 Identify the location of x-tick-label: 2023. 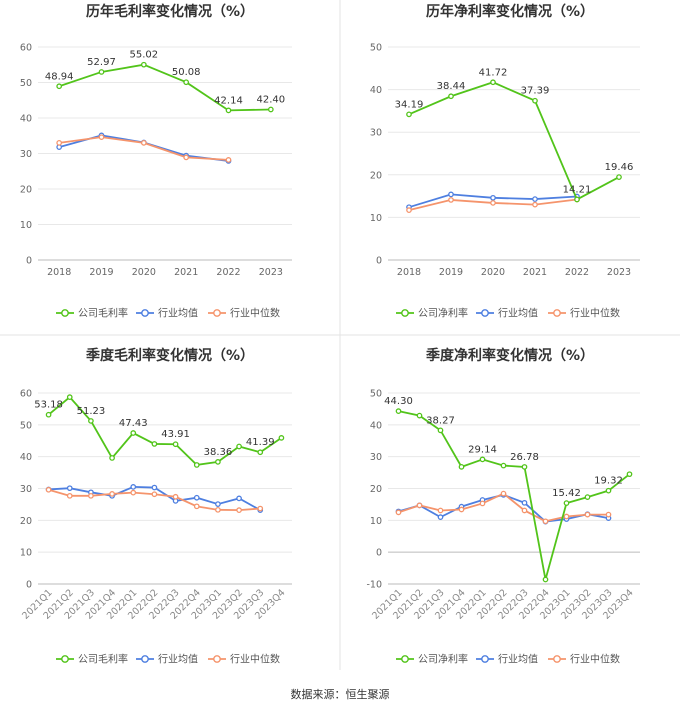
(619, 272).